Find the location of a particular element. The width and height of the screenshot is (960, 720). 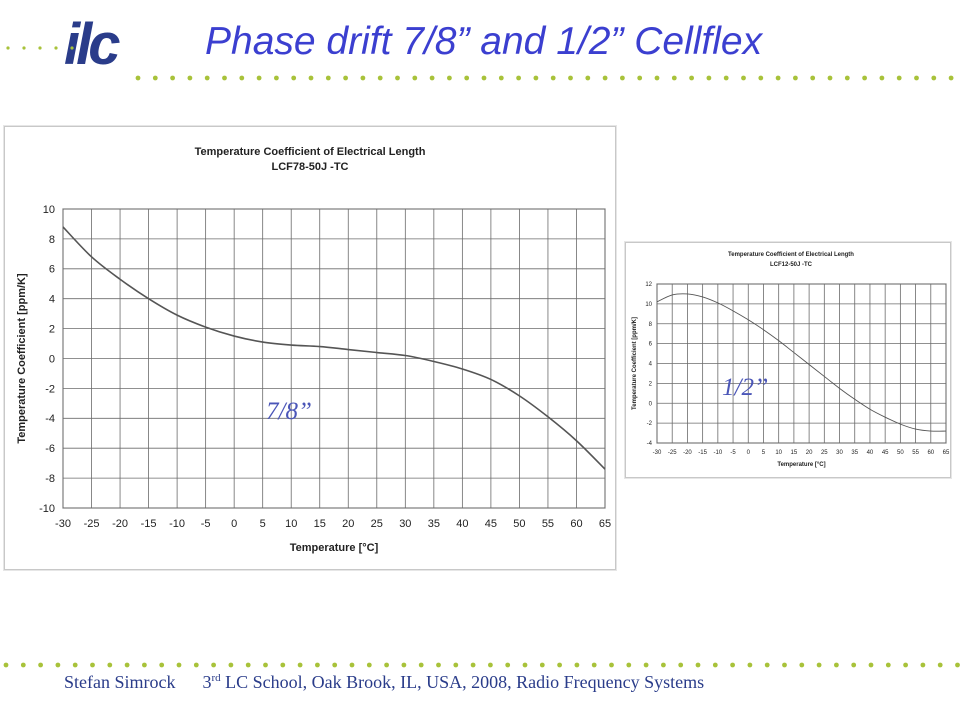

small-chart-callout: 1/2’’ is located at coordinates (745, 387).